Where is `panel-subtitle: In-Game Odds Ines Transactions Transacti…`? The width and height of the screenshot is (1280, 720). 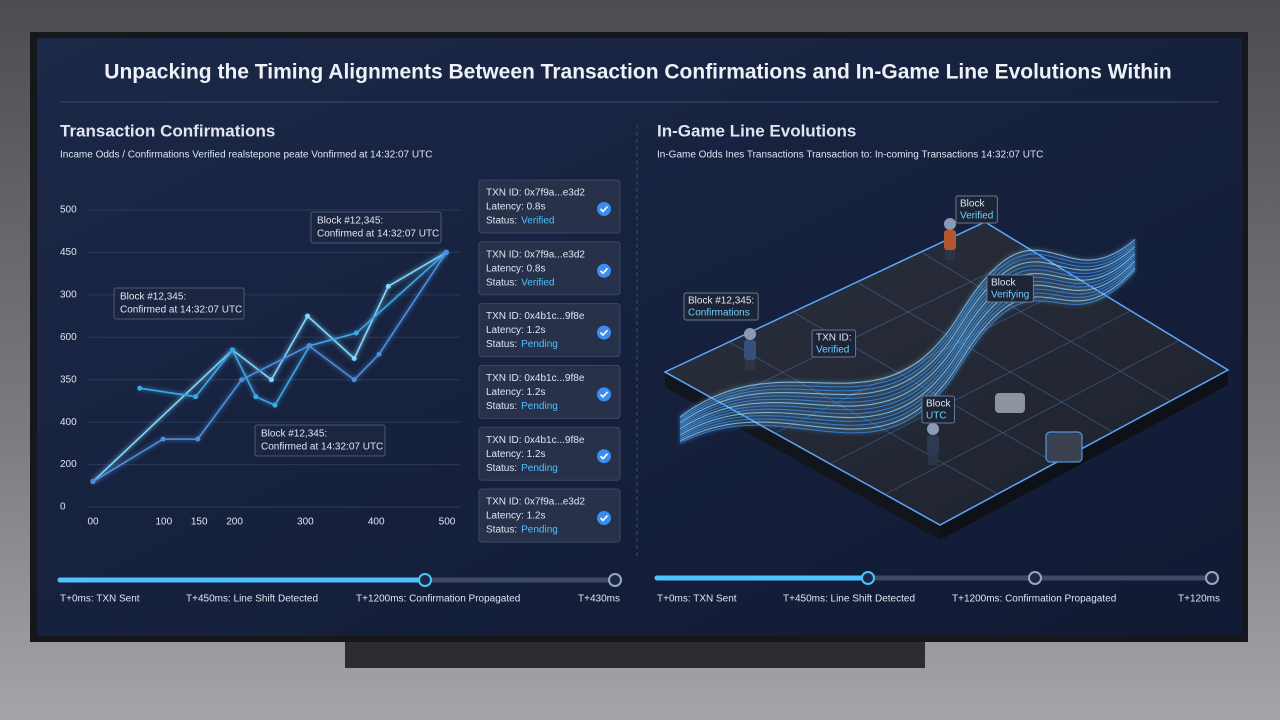 panel-subtitle: In-Game Odds Ines Transactions Transacti… is located at coordinates (850, 155).